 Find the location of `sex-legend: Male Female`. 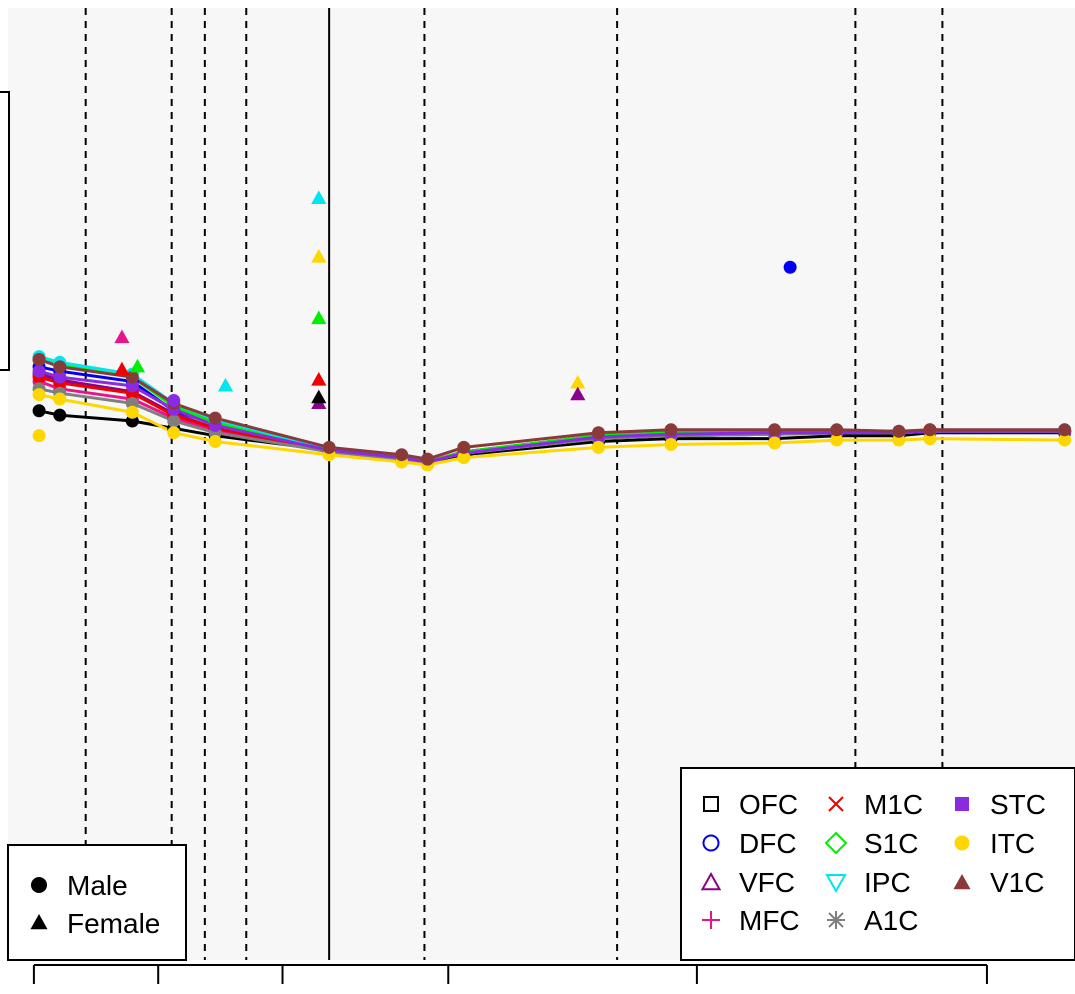

sex-legend: Male Female is located at coordinates (97, 902).